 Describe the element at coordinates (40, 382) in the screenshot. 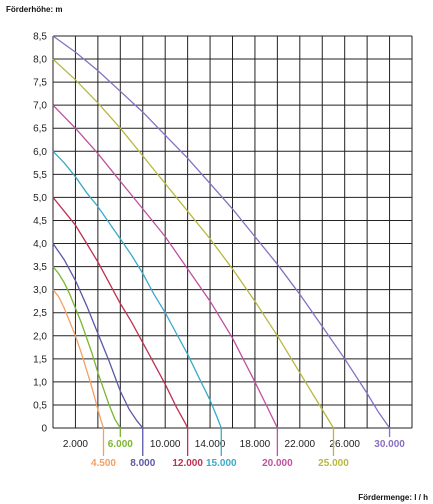

I see `y-tick-label: 1,0` at that location.